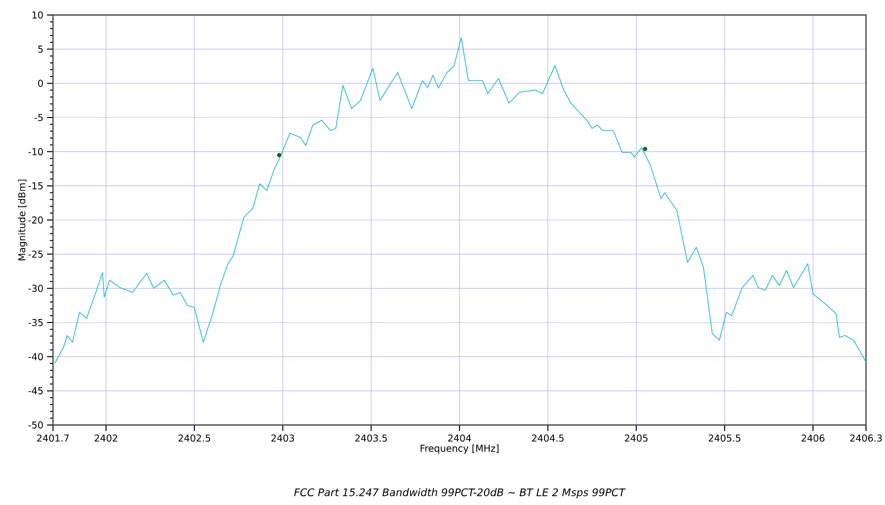 This screenshot has width=885, height=505. Describe the element at coordinates (35, 152) in the screenshot. I see `y-tick-label: -10` at that location.